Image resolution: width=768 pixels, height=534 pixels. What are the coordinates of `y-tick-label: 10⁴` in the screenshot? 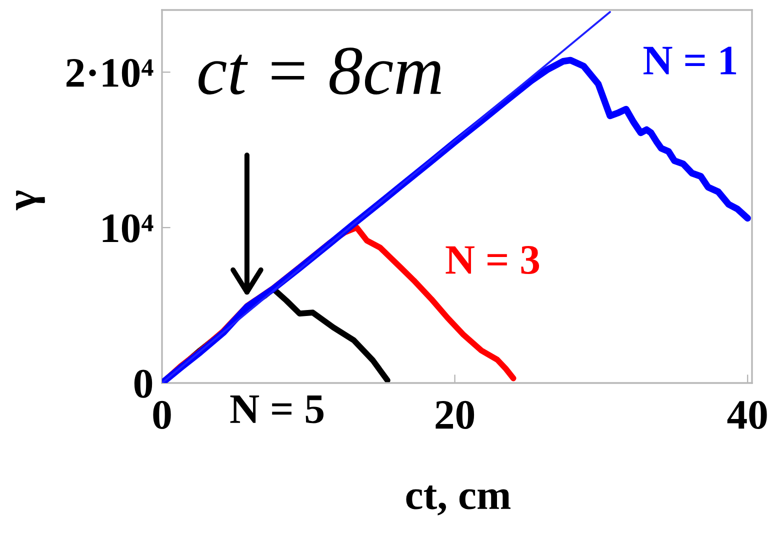 It's located at (128, 228).